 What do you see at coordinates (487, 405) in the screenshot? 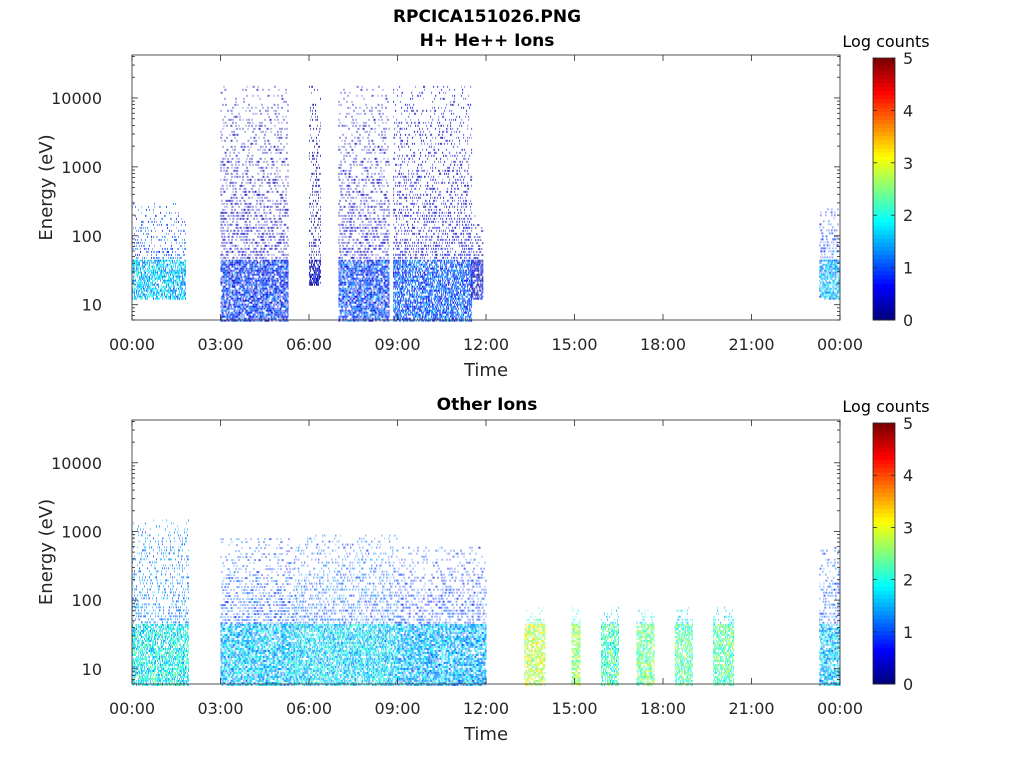
I see `panel-2-title: Other Ions` at bounding box center [487, 405].